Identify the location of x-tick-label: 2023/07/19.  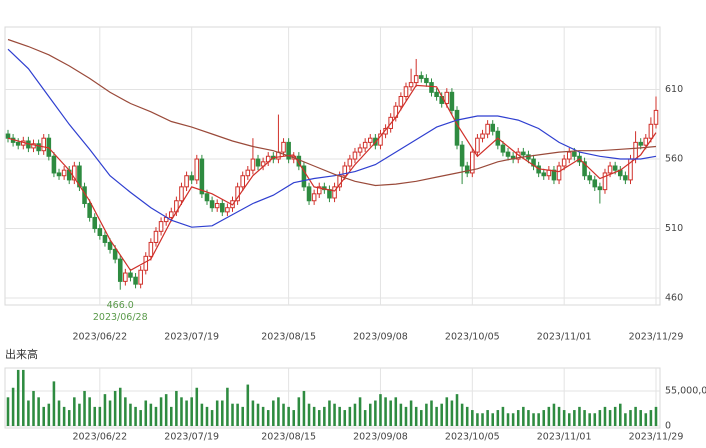
(191, 437).